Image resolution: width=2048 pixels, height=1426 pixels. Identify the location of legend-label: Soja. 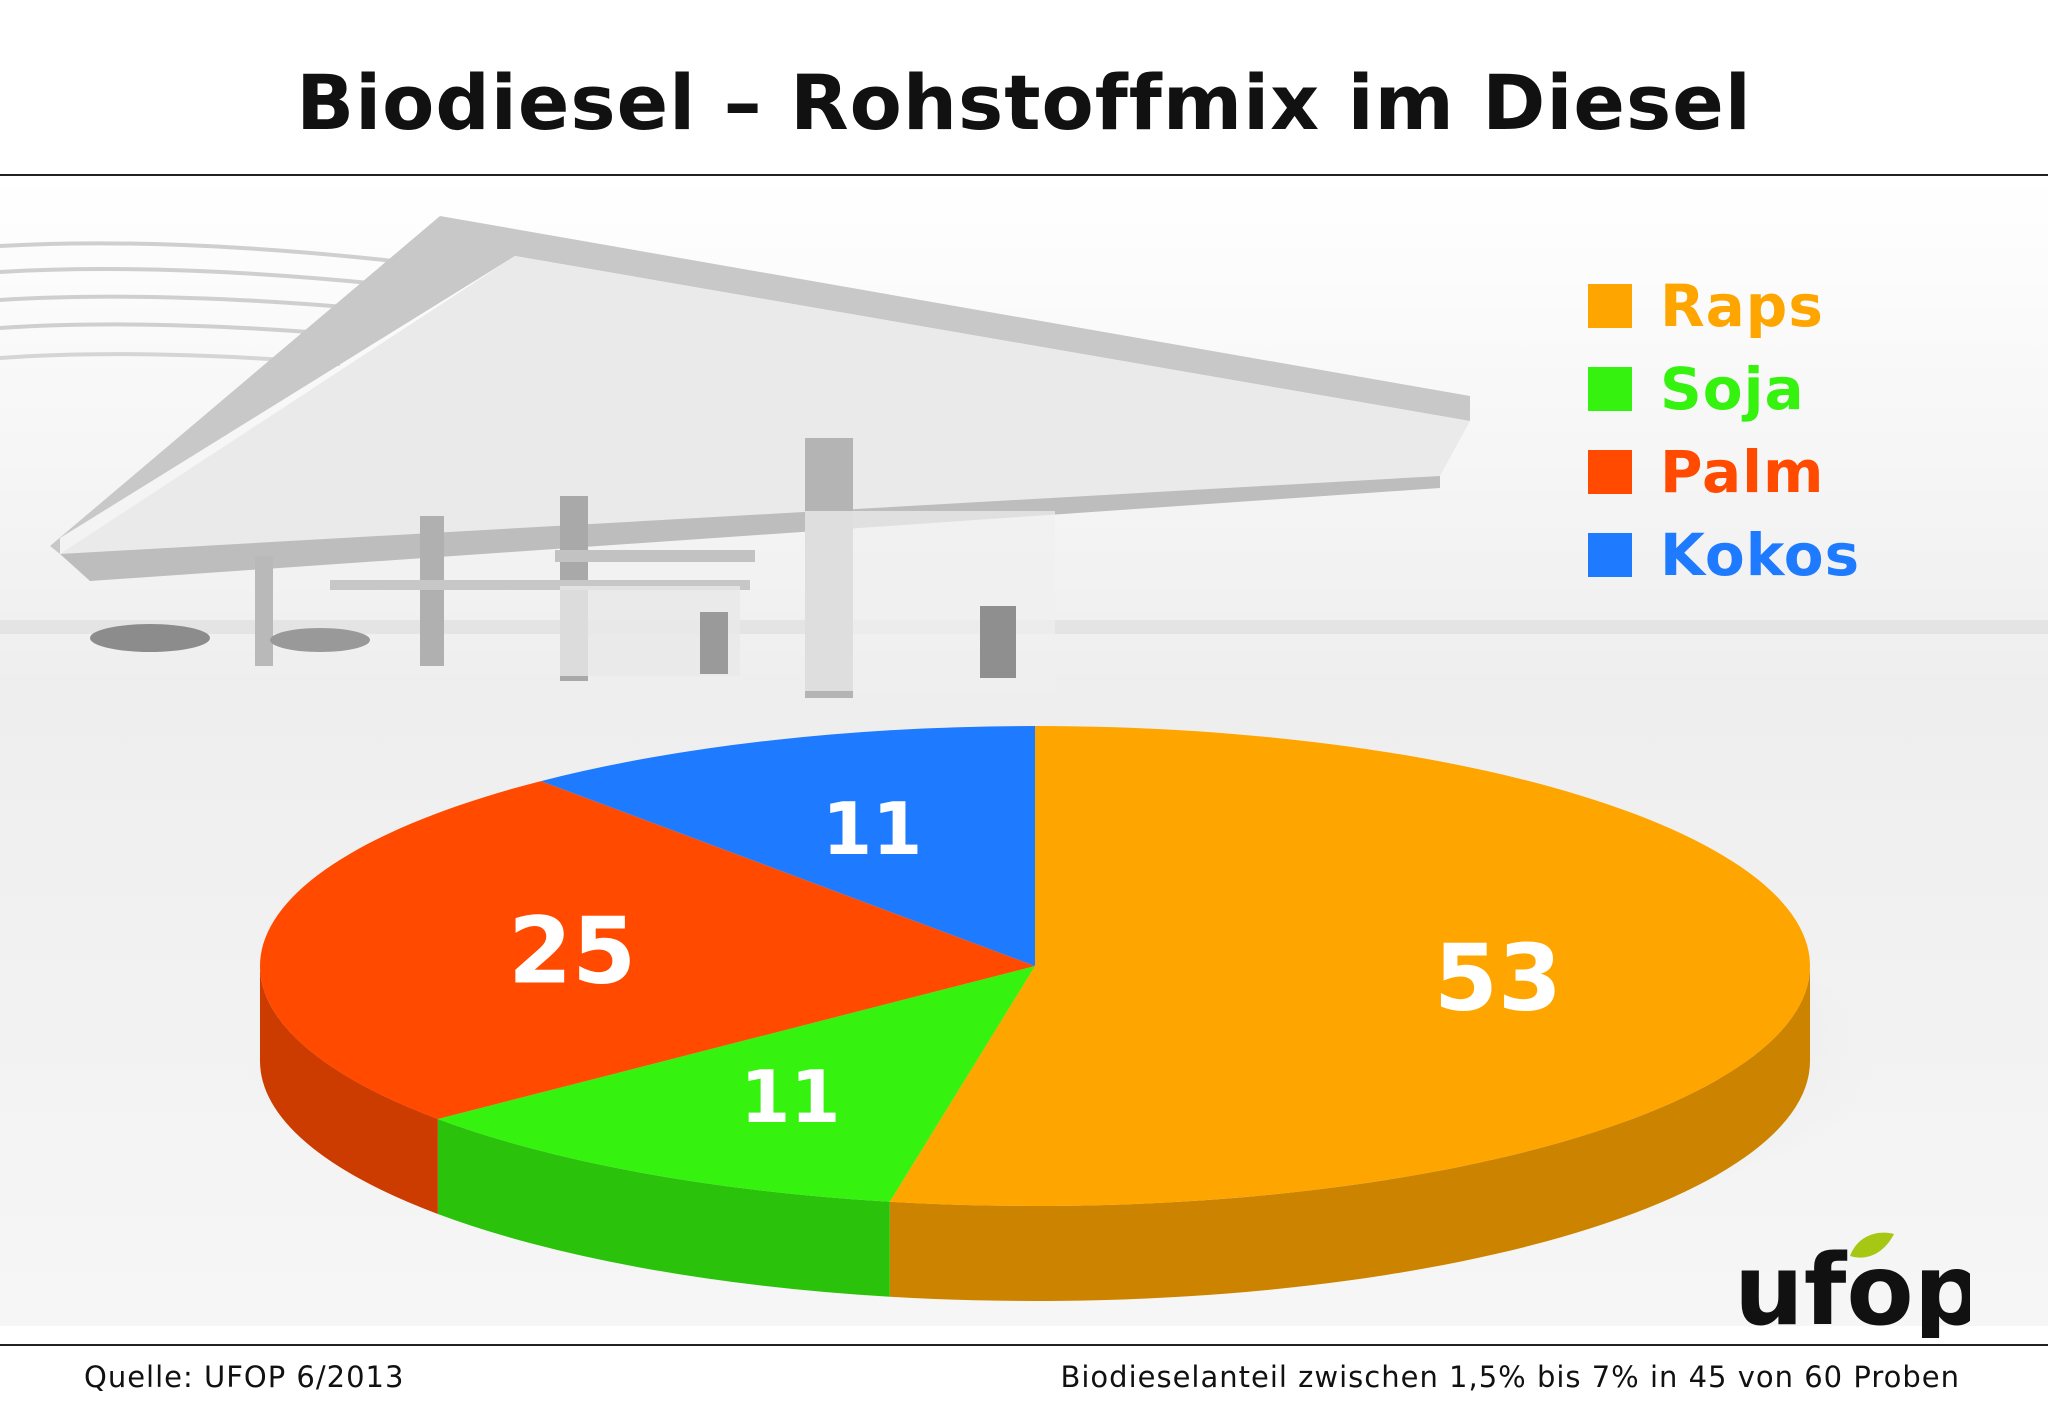
(1732, 388).